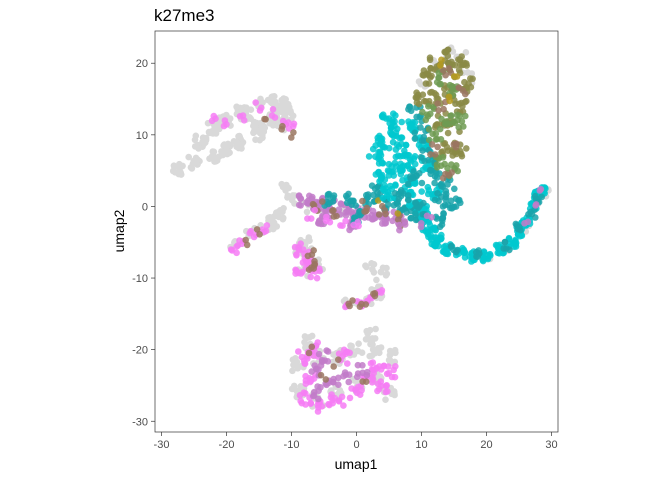  What do you see at coordinates (145, 207) in the screenshot?
I see `y-tick-label: 0` at bounding box center [145, 207].